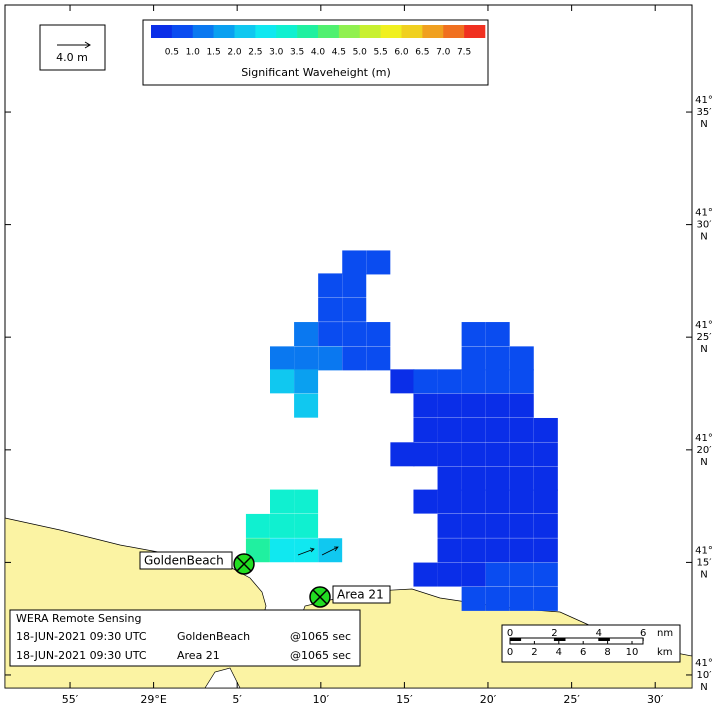 The height and width of the screenshot is (717, 720). I want to click on lon-label: 10′, so click(321, 699).